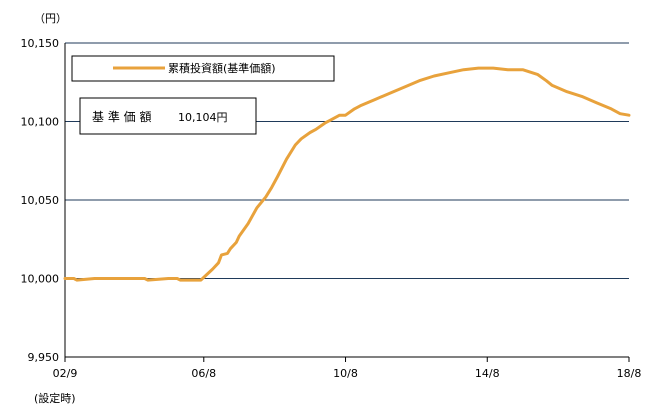  What do you see at coordinates (50, 18) in the screenshot?
I see `y-unit-label: （円）` at bounding box center [50, 18].